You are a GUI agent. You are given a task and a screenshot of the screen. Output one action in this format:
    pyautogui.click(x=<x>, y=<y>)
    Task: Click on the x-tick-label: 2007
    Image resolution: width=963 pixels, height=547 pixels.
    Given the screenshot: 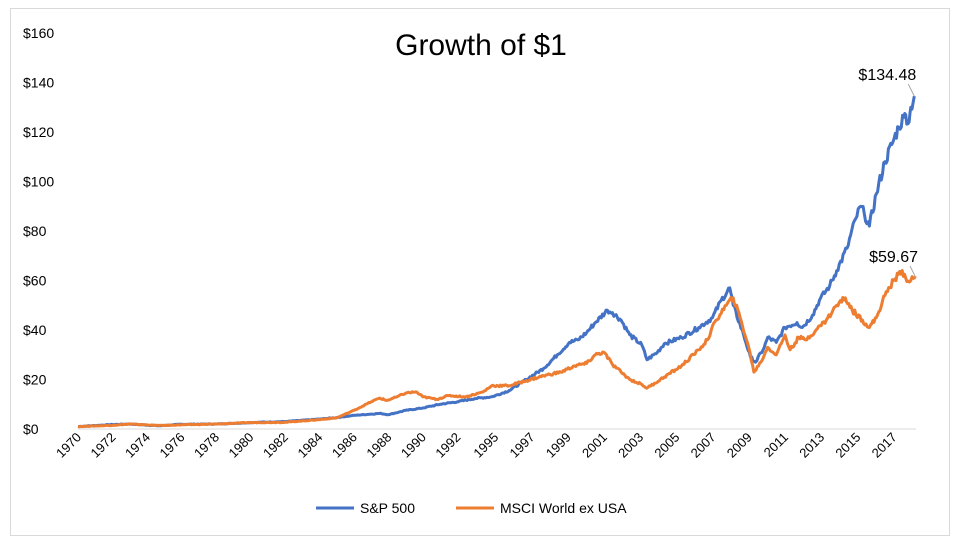 What is the action you would take?
    pyautogui.click(x=703, y=445)
    